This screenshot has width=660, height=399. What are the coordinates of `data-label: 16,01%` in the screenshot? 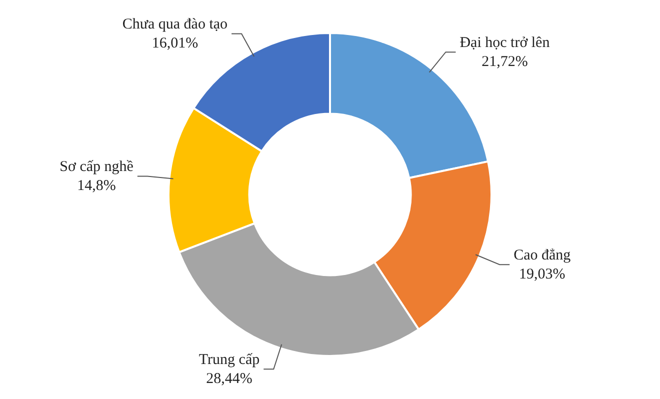 It's located at (175, 44).